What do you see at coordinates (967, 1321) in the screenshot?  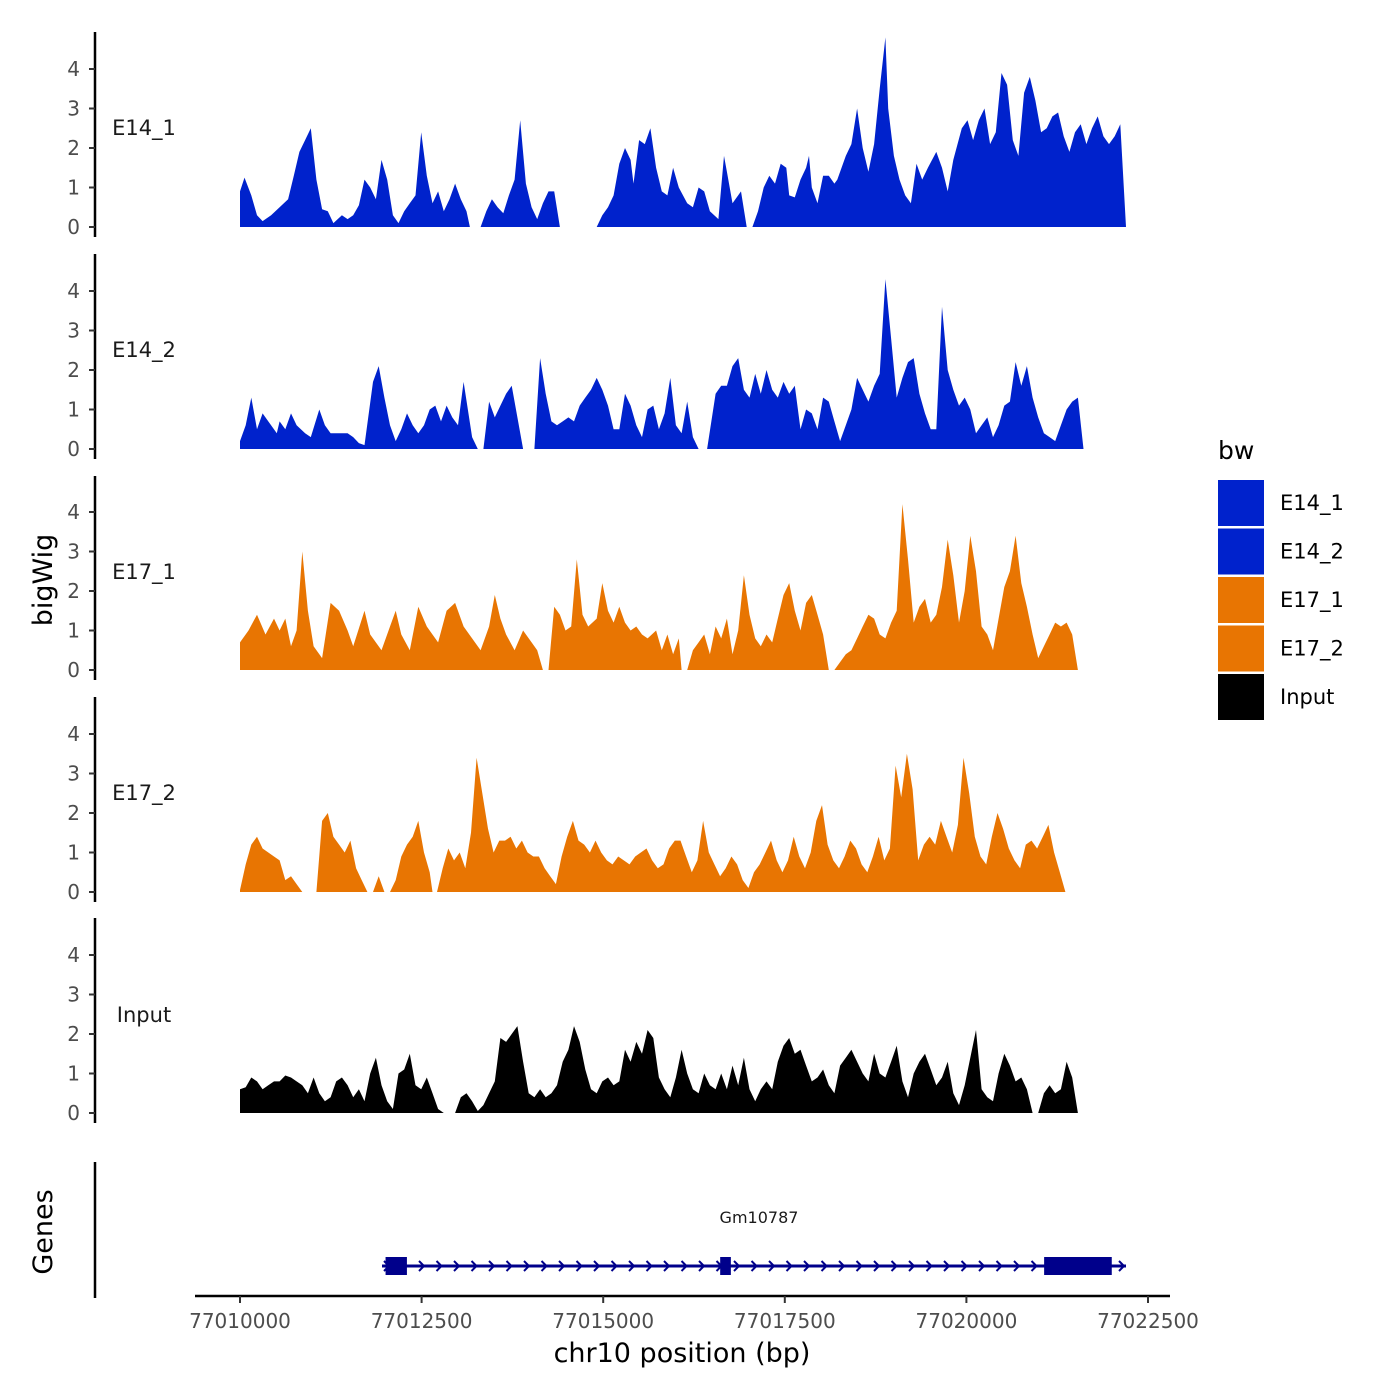 I see `x-tick-label: 77020000` at bounding box center [967, 1321].